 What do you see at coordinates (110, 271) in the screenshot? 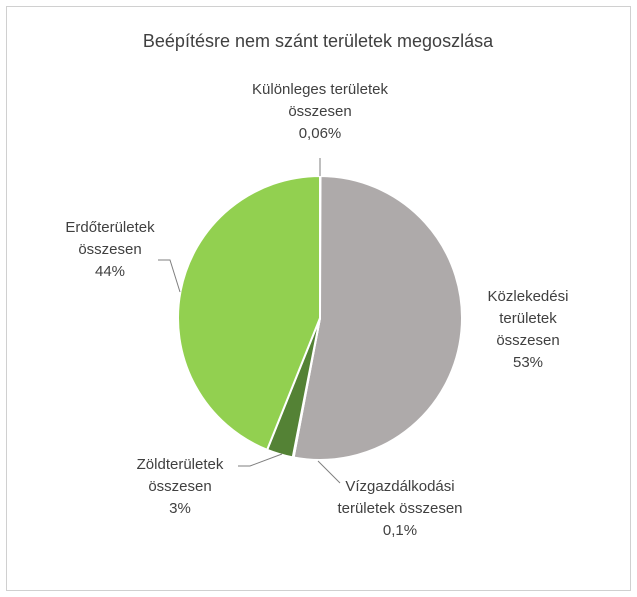
I see `value-label: 44%` at bounding box center [110, 271].